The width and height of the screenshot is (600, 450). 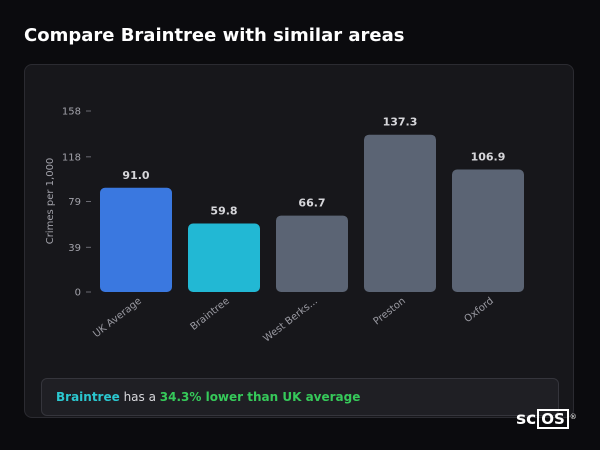 What do you see at coordinates (390, 312) in the screenshot?
I see `category-label: Preston` at bounding box center [390, 312].